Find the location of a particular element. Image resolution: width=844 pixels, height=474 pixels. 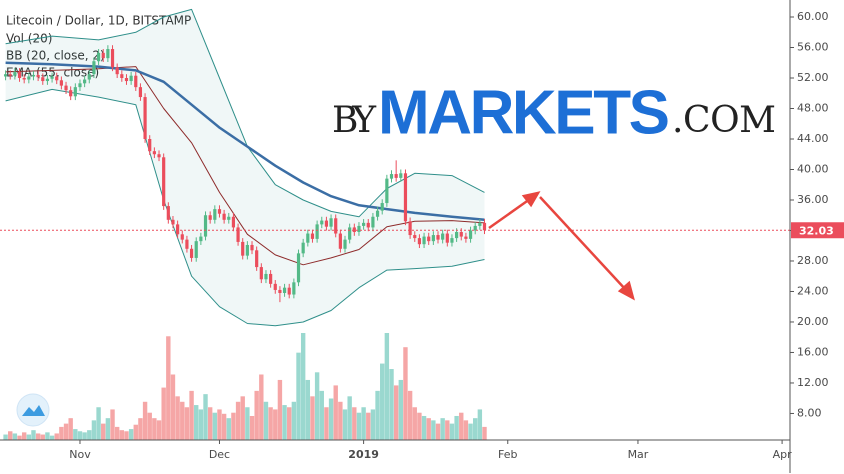

y-tick-label: 44.00 is located at coordinates (813, 138).